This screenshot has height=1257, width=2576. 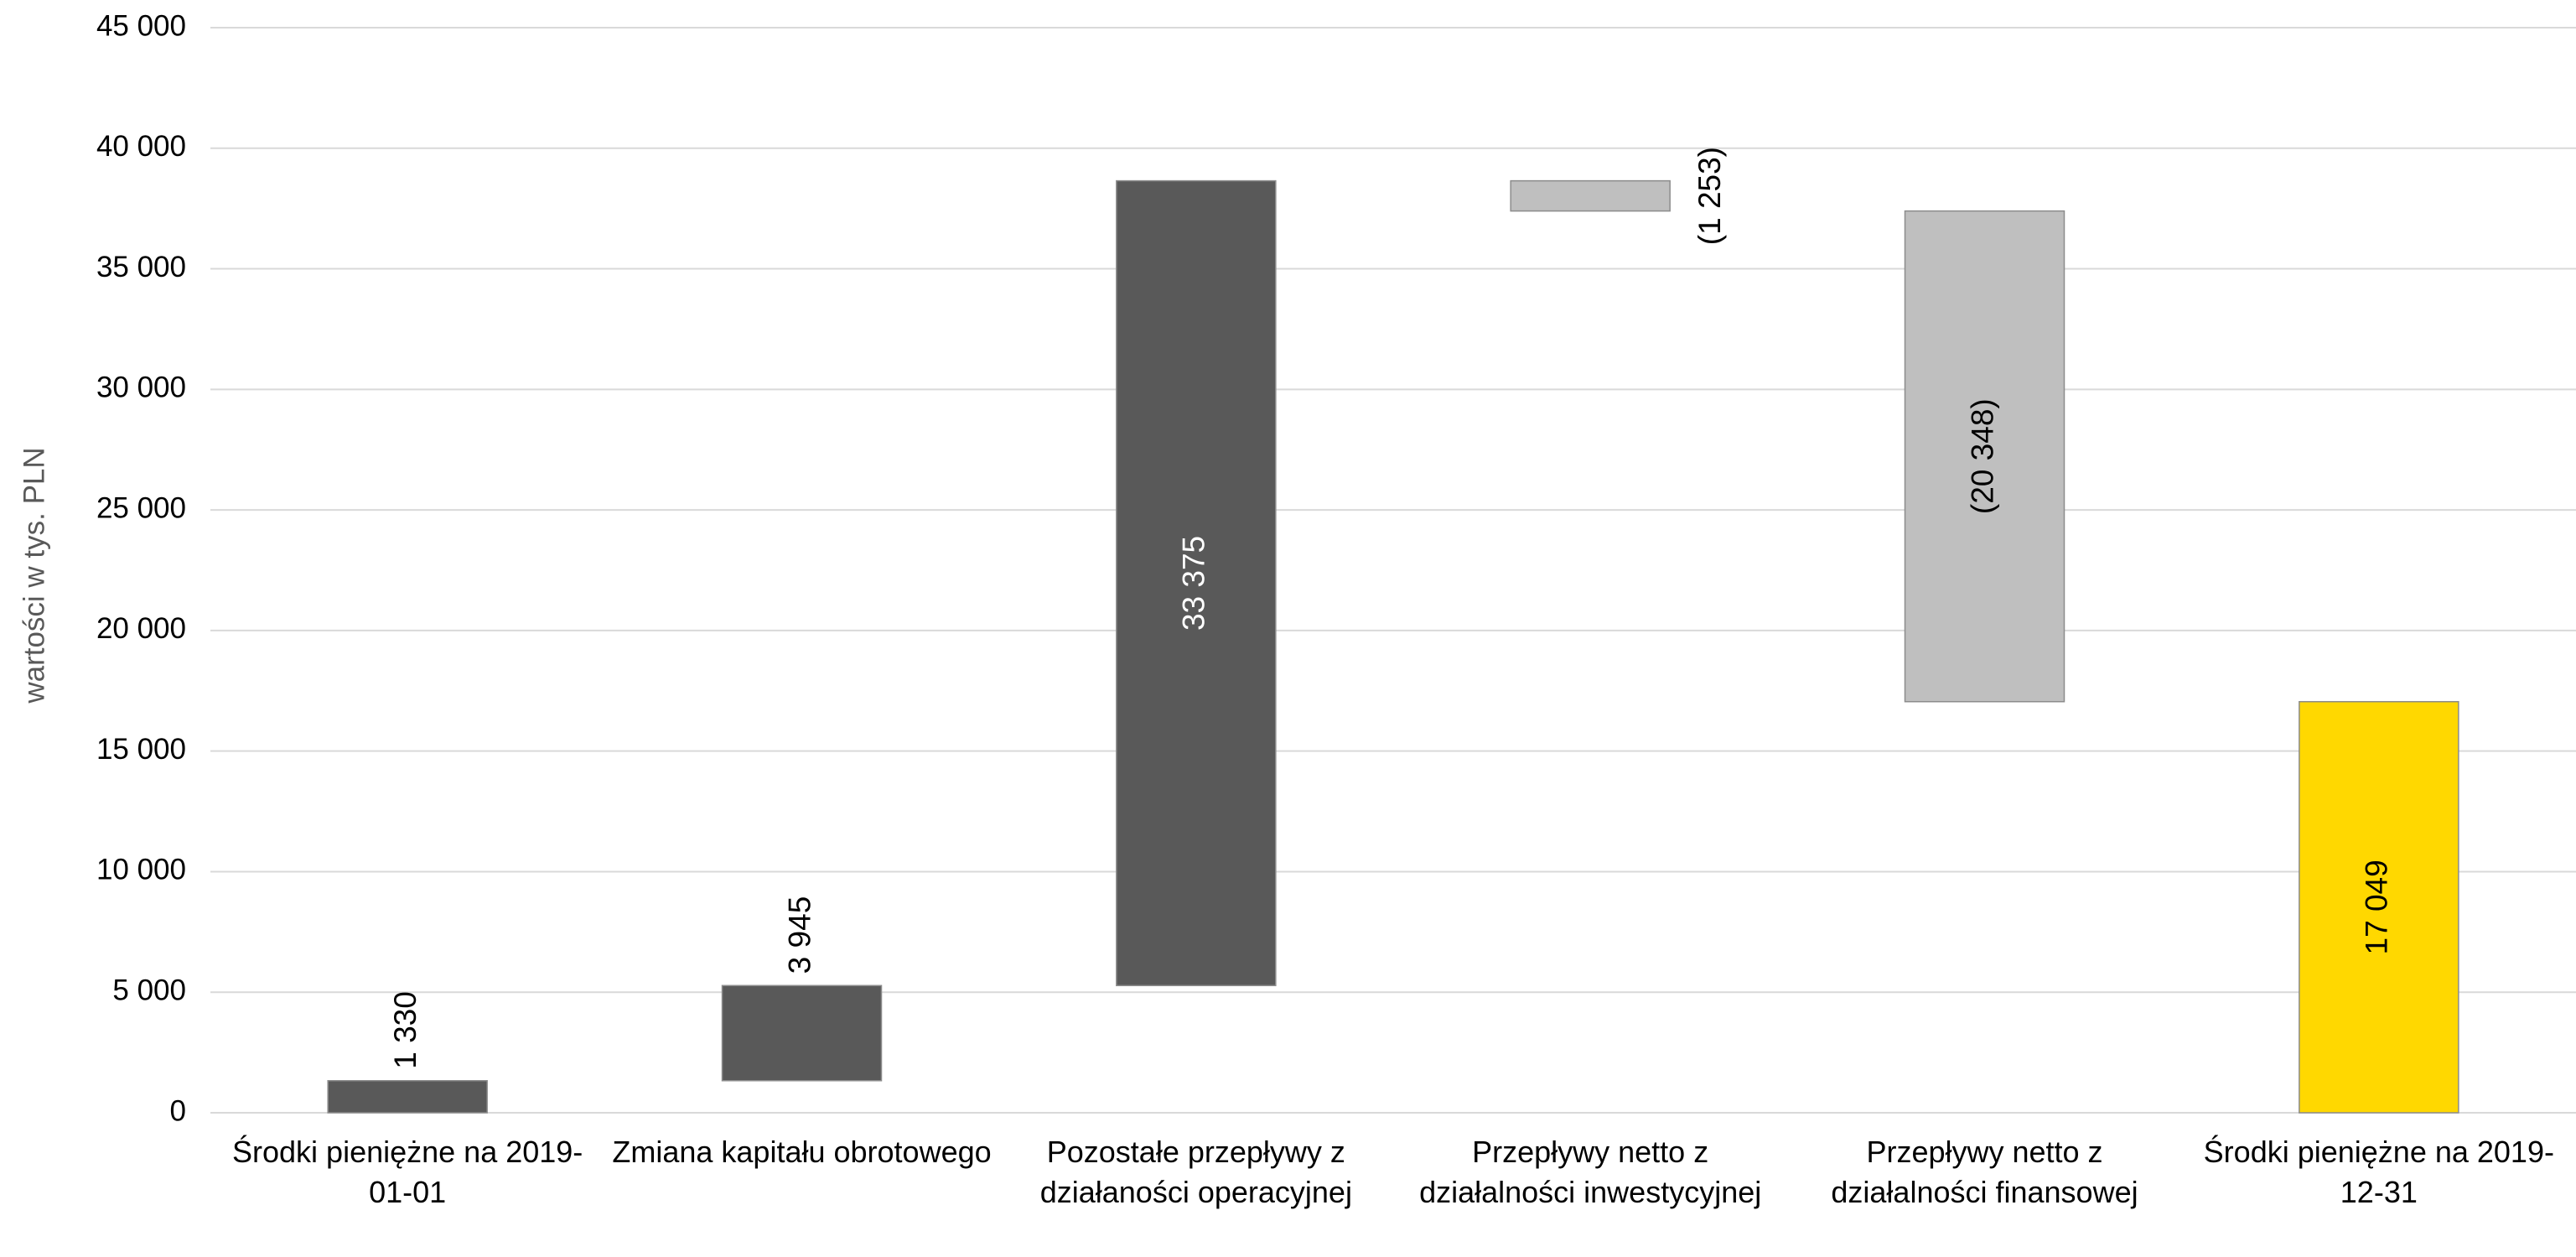 I want to click on value-label: 1 330, so click(x=405, y=1030).